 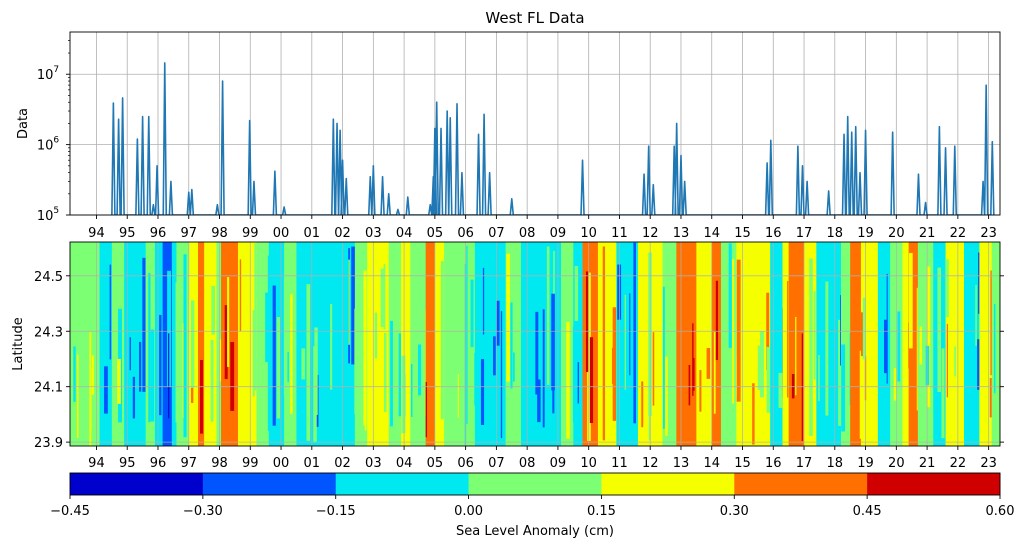 What do you see at coordinates (742, 233) in the screenshot?
I see `top-x-tick-label: 15` at bounding box center [742, 233].